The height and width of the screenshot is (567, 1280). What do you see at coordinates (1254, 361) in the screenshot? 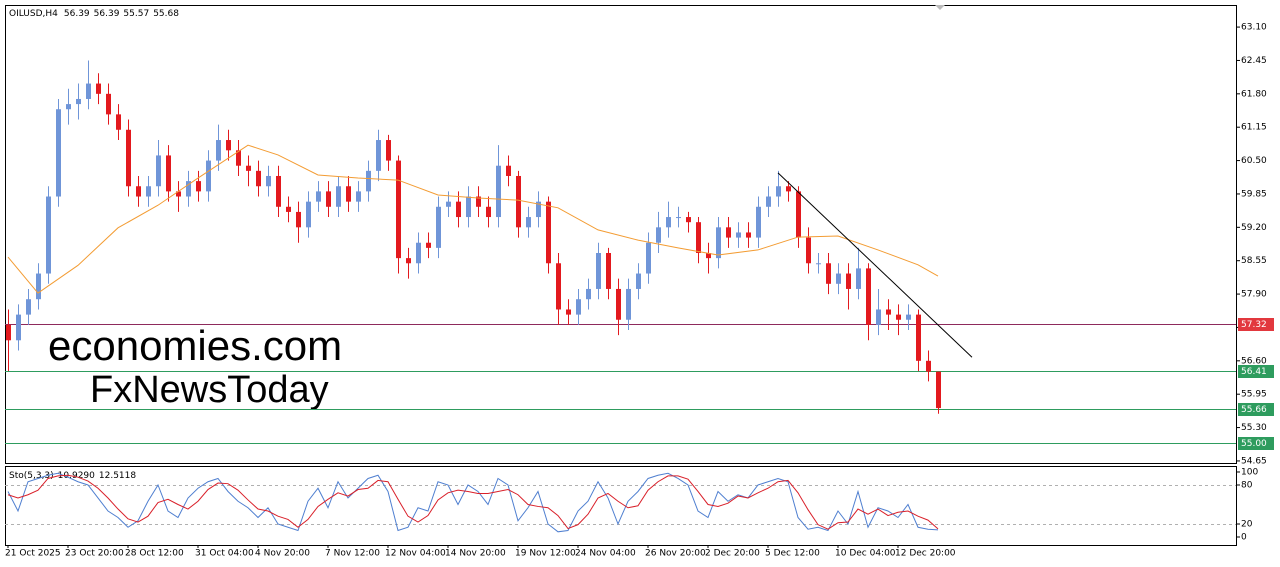
I see `y-tick-label: 56.60` at bounding box center [1254, 361].